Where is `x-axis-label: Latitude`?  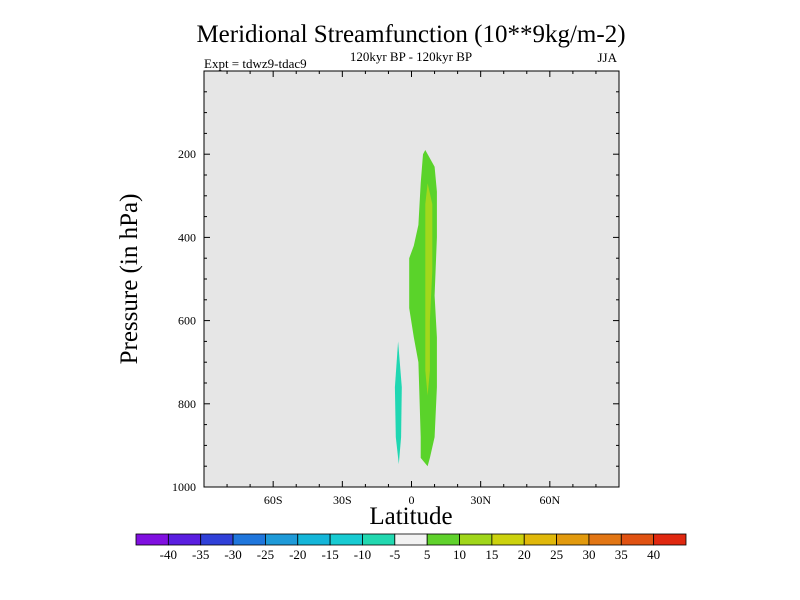
x-axis-label: Latitude is located at coordinates (410, 516).